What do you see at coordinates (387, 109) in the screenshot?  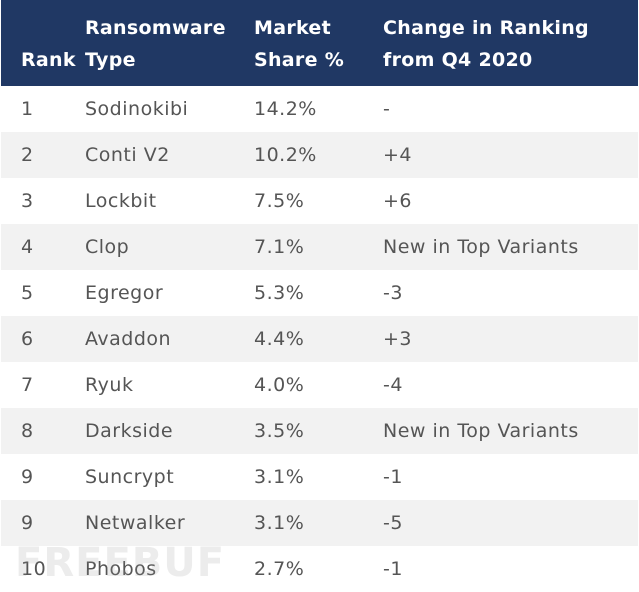 I see `cell-change: -` at bounding box center [387, 109].